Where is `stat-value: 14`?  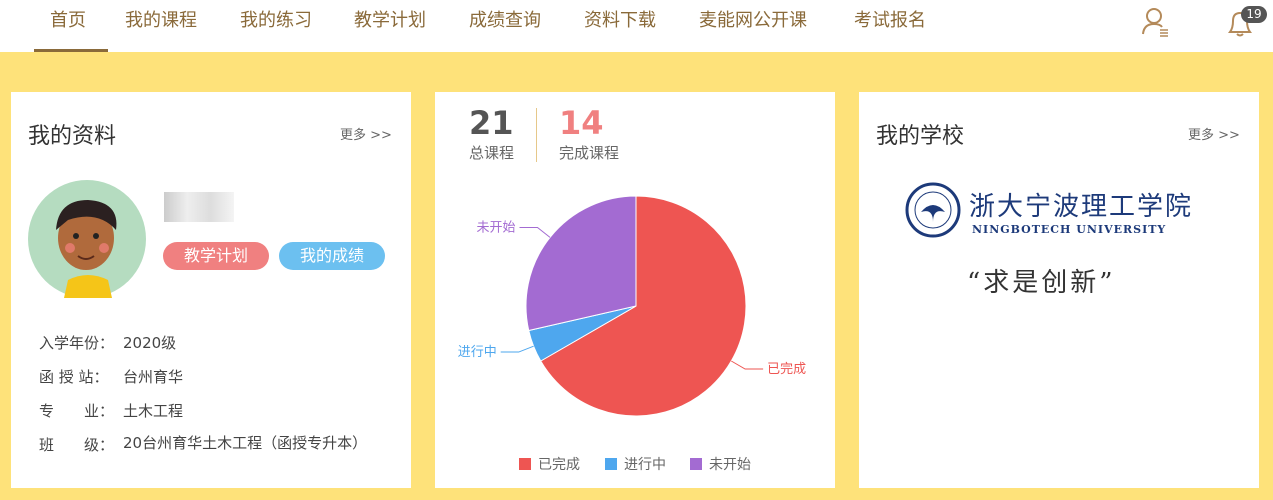 stat-value: 14 is located at coordinates (581, 123).